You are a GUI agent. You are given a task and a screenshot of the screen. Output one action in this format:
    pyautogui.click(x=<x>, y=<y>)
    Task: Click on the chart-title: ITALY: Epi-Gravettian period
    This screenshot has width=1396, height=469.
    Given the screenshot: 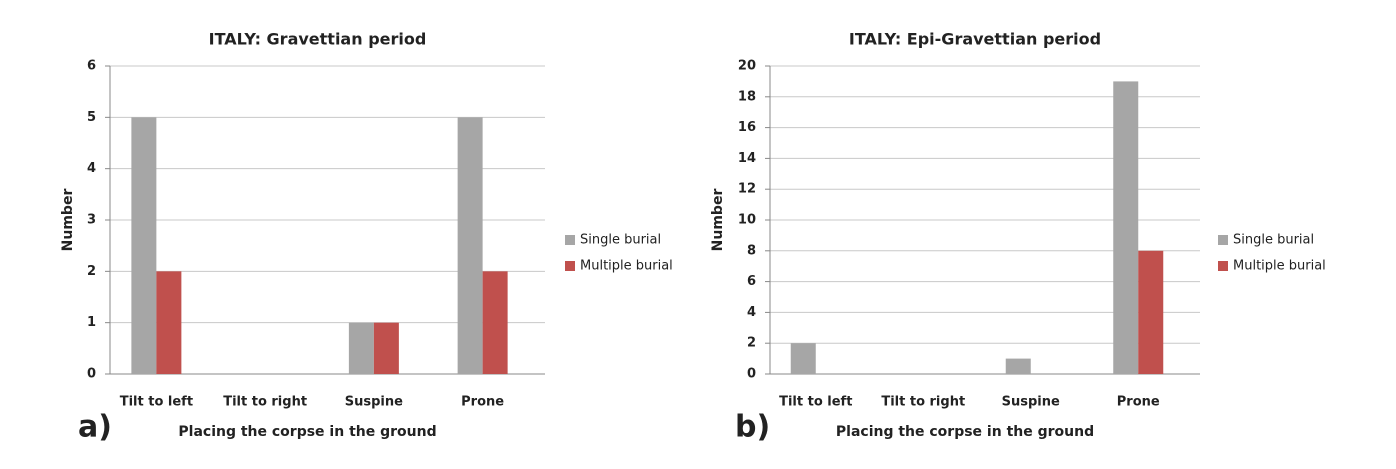 What is the action you would take?
    pyautogui.click(x=975, y=39)
    